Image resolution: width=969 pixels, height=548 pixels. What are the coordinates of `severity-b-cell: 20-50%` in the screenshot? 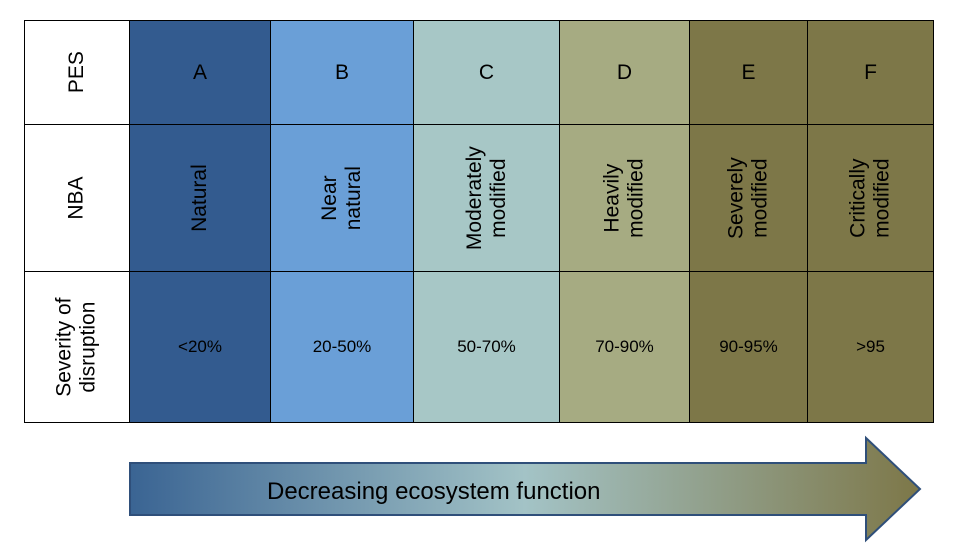 It's located at (342, 347).